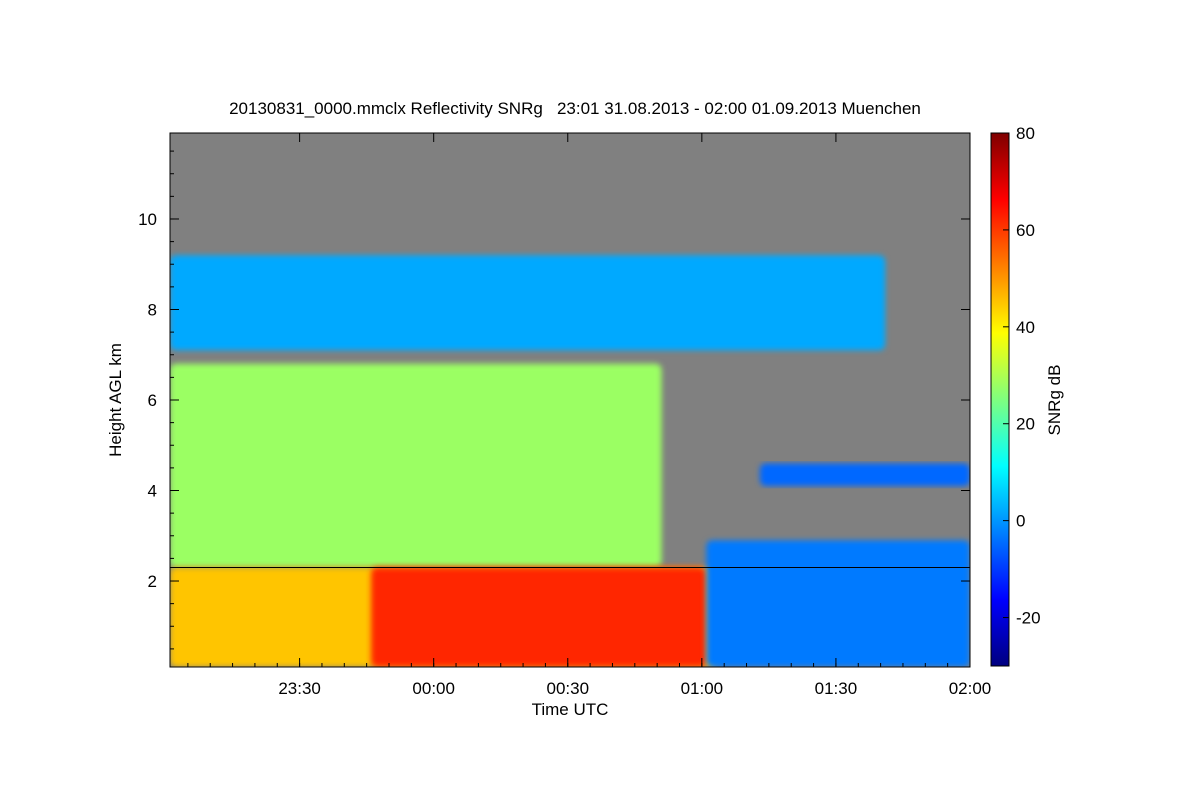 The image size is (1200, 800). Describe the element at coordinates (1000, 399) in the screenshot. I see `colorbar-gradient` at that location.